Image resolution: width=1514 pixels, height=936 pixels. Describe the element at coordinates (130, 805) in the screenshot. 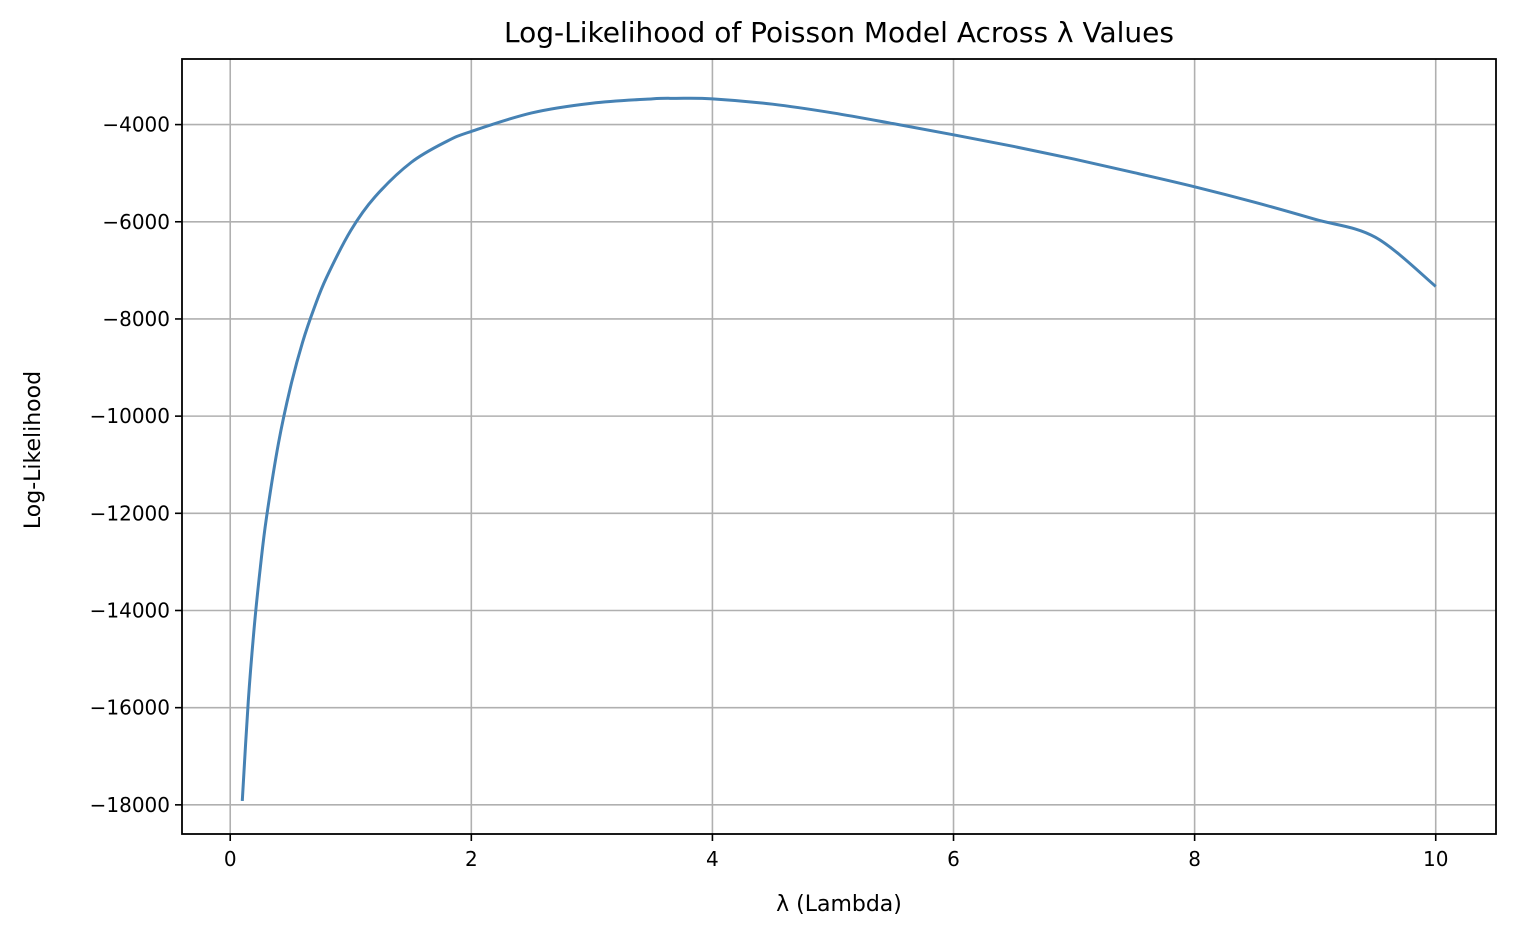

I see `y-tick-label: −18000` at that location.